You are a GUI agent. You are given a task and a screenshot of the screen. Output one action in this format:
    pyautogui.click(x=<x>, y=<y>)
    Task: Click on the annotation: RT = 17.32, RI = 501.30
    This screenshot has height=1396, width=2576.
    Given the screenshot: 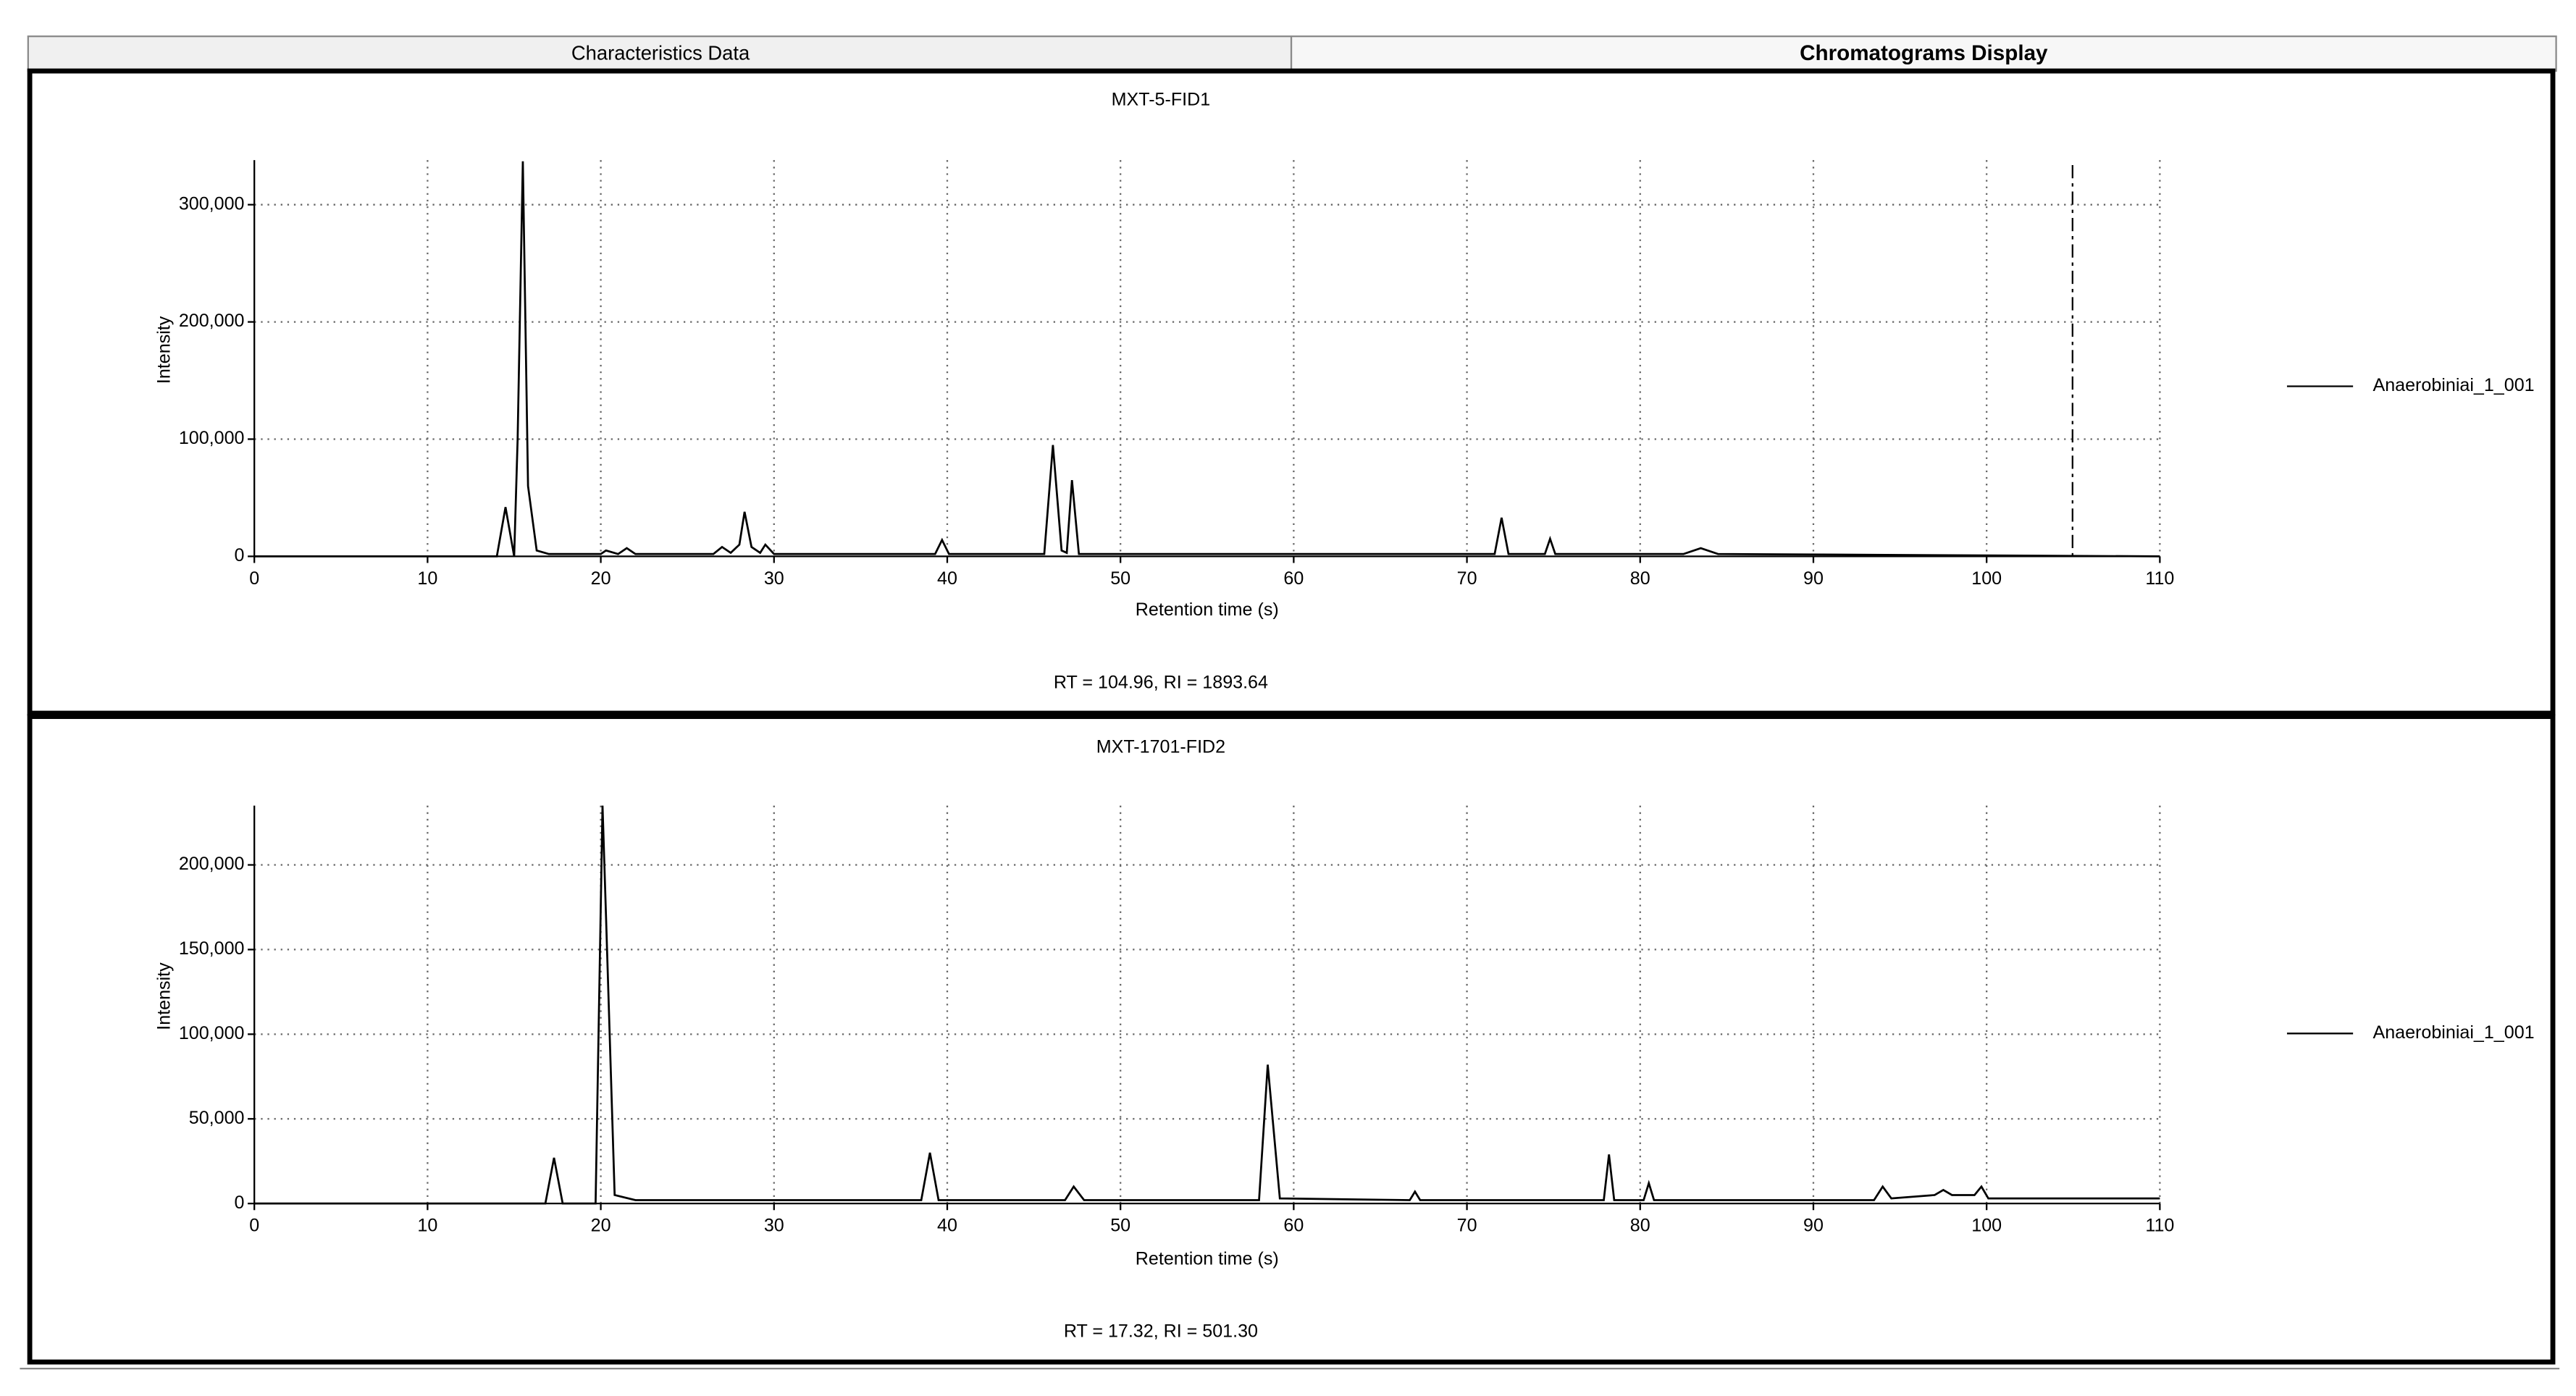 What is the action you would take?
    pyautogui.click(x=1161, y=1331)
    